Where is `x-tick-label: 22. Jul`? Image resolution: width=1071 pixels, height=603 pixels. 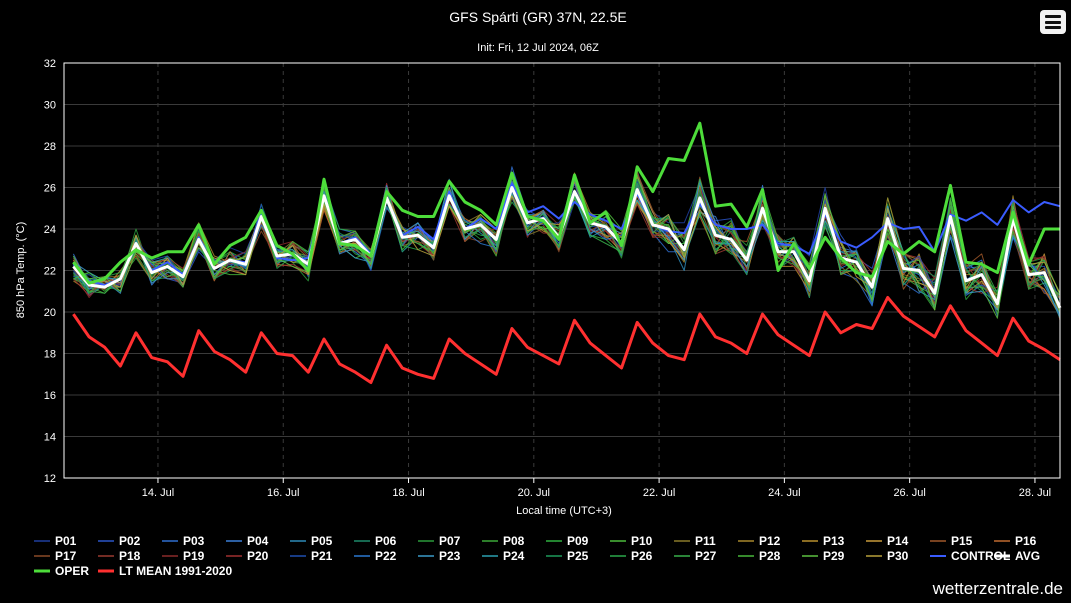 x-tick-label: 22. Jul is located at coordinates (659, 493).